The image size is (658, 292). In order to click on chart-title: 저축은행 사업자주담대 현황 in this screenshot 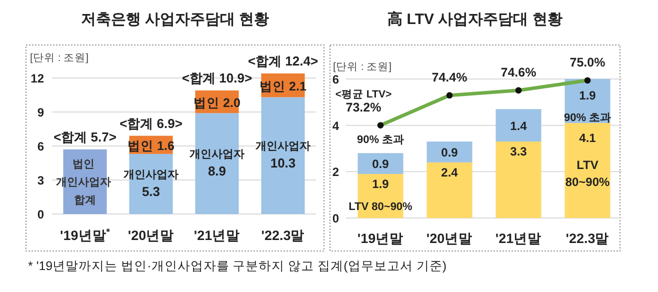, I will do `click(175, 19)`.